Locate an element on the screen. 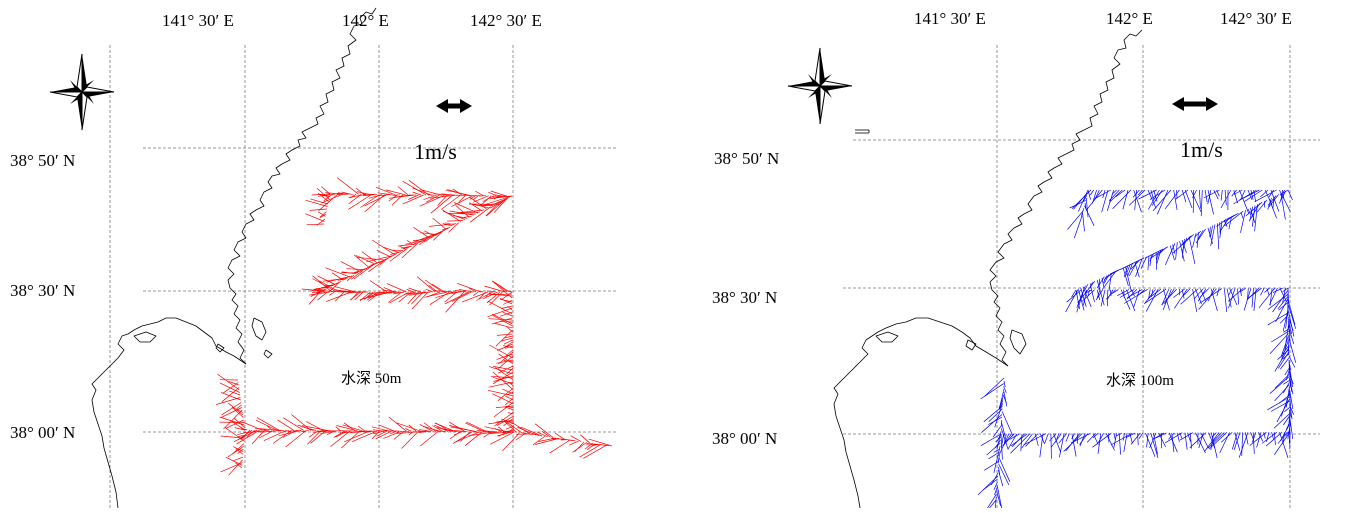  frame-mark is located at coordinates (862, 131).